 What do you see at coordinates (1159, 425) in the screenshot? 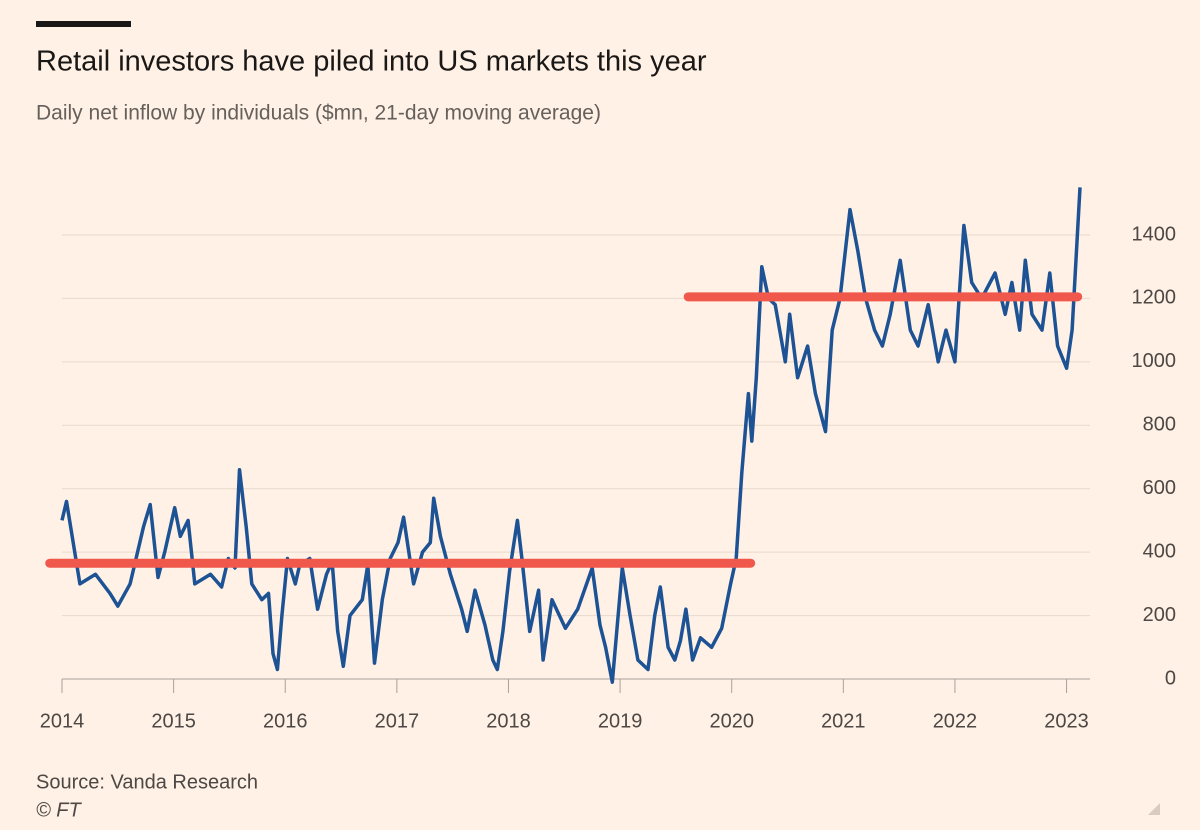
I see `y-tick-label: 800` at bounding box center [1159, 425].